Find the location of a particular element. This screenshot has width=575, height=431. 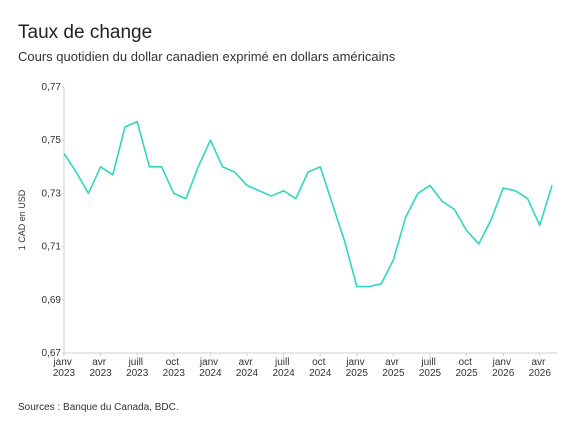

x-tick-label: avr 2023 is located at coordinates (100, 368).